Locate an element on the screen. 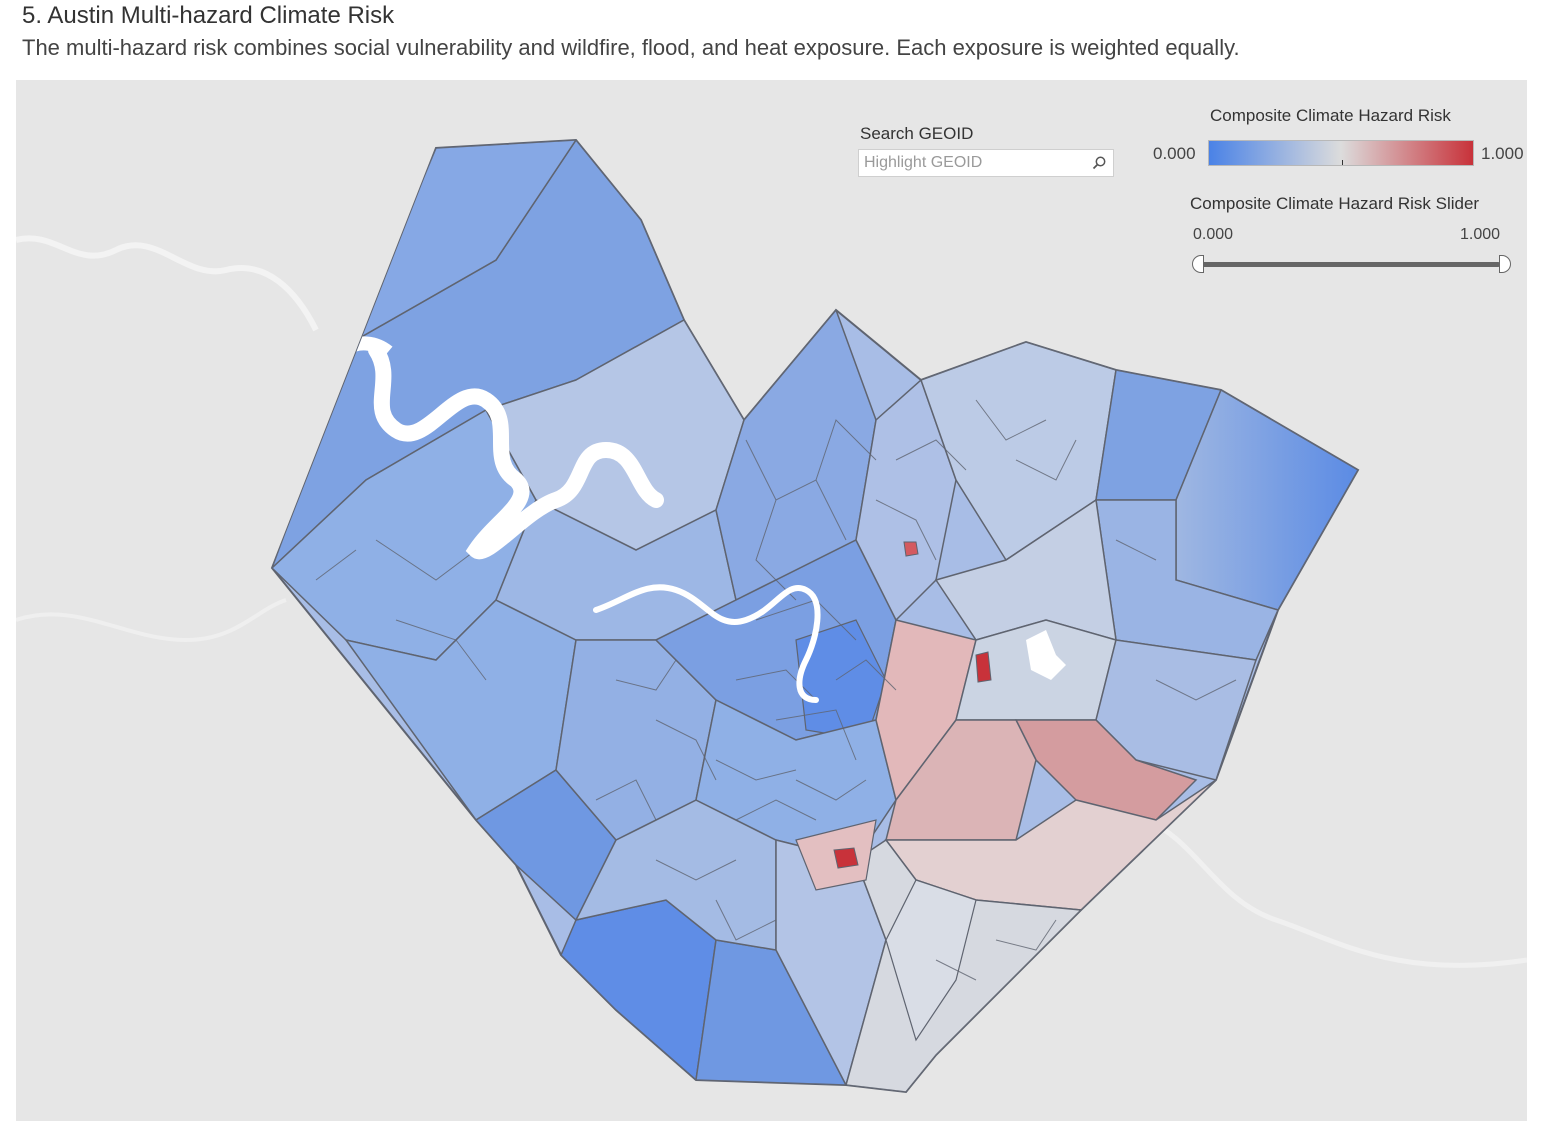  slider-handle-min is located at coordinates (1198, 264).